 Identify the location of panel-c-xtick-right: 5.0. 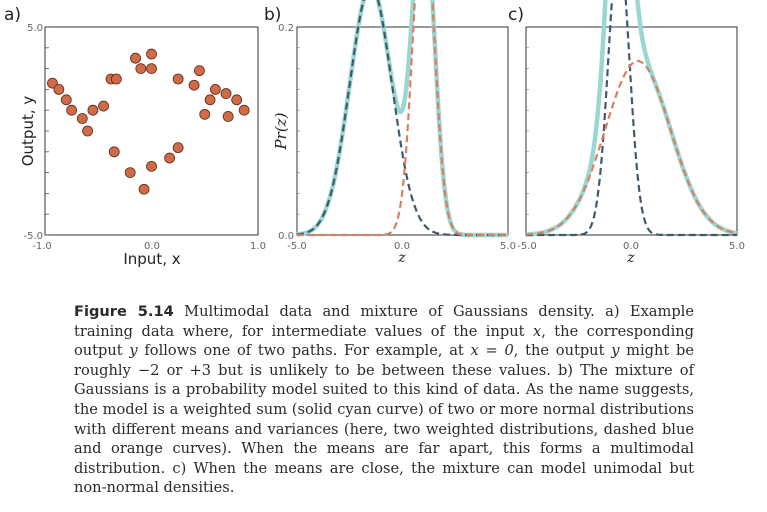
(737, 246).